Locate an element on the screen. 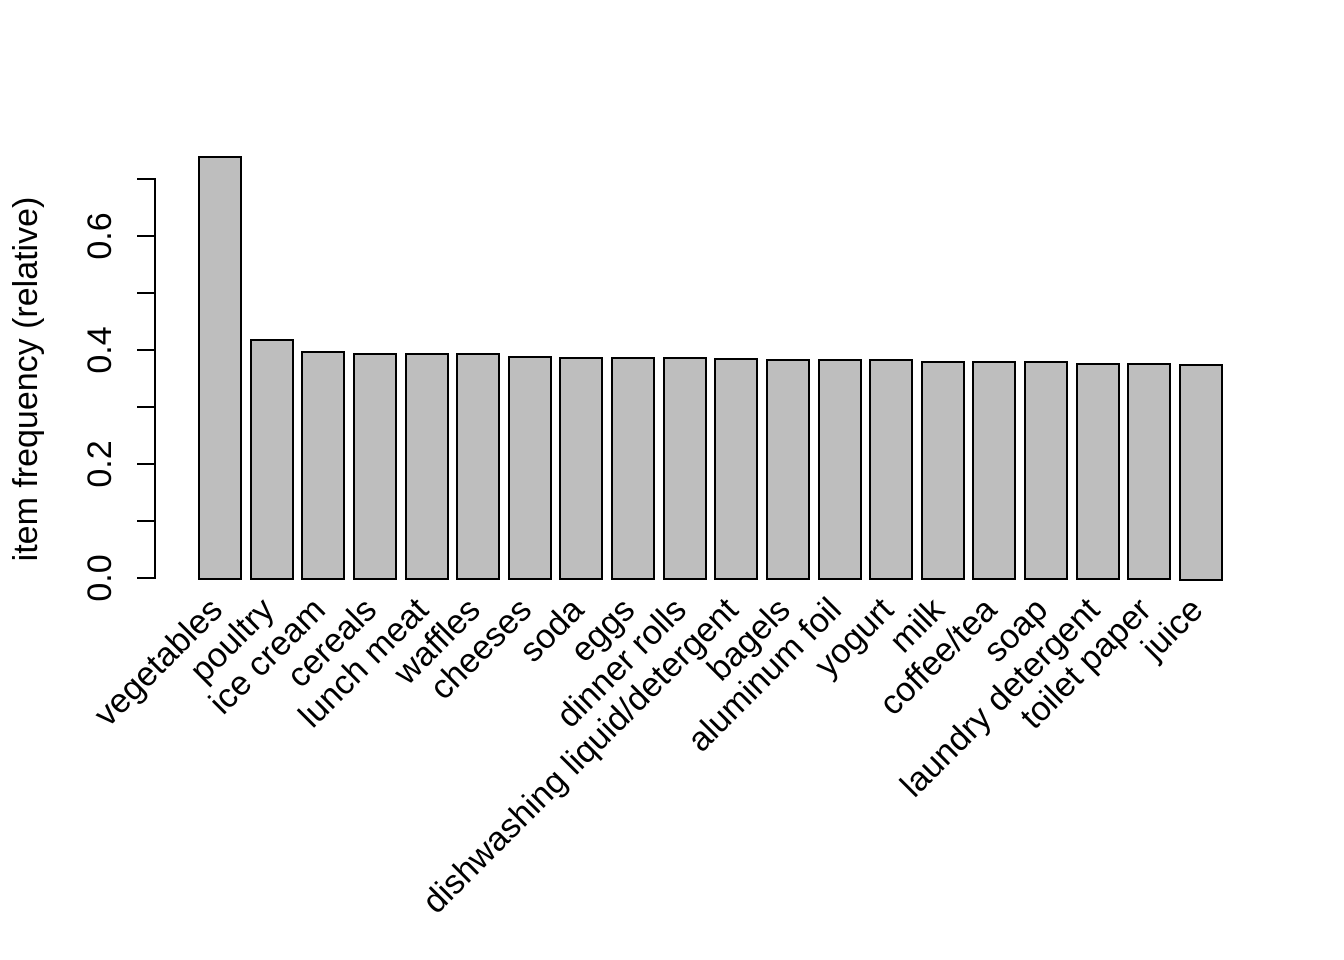  y-axis-title: item frequency (relative) is located at coordinates (26, 379).